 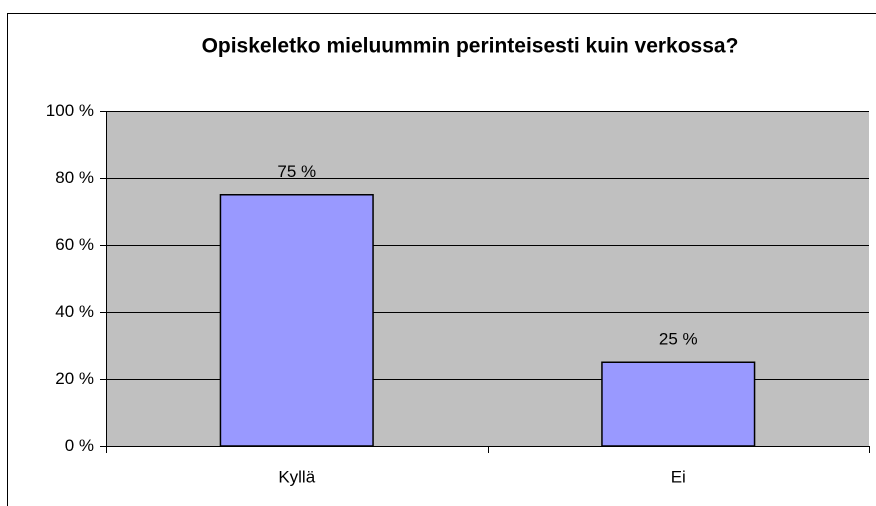 I want to click on data-label: 75 %, so click(x=296, y=171).